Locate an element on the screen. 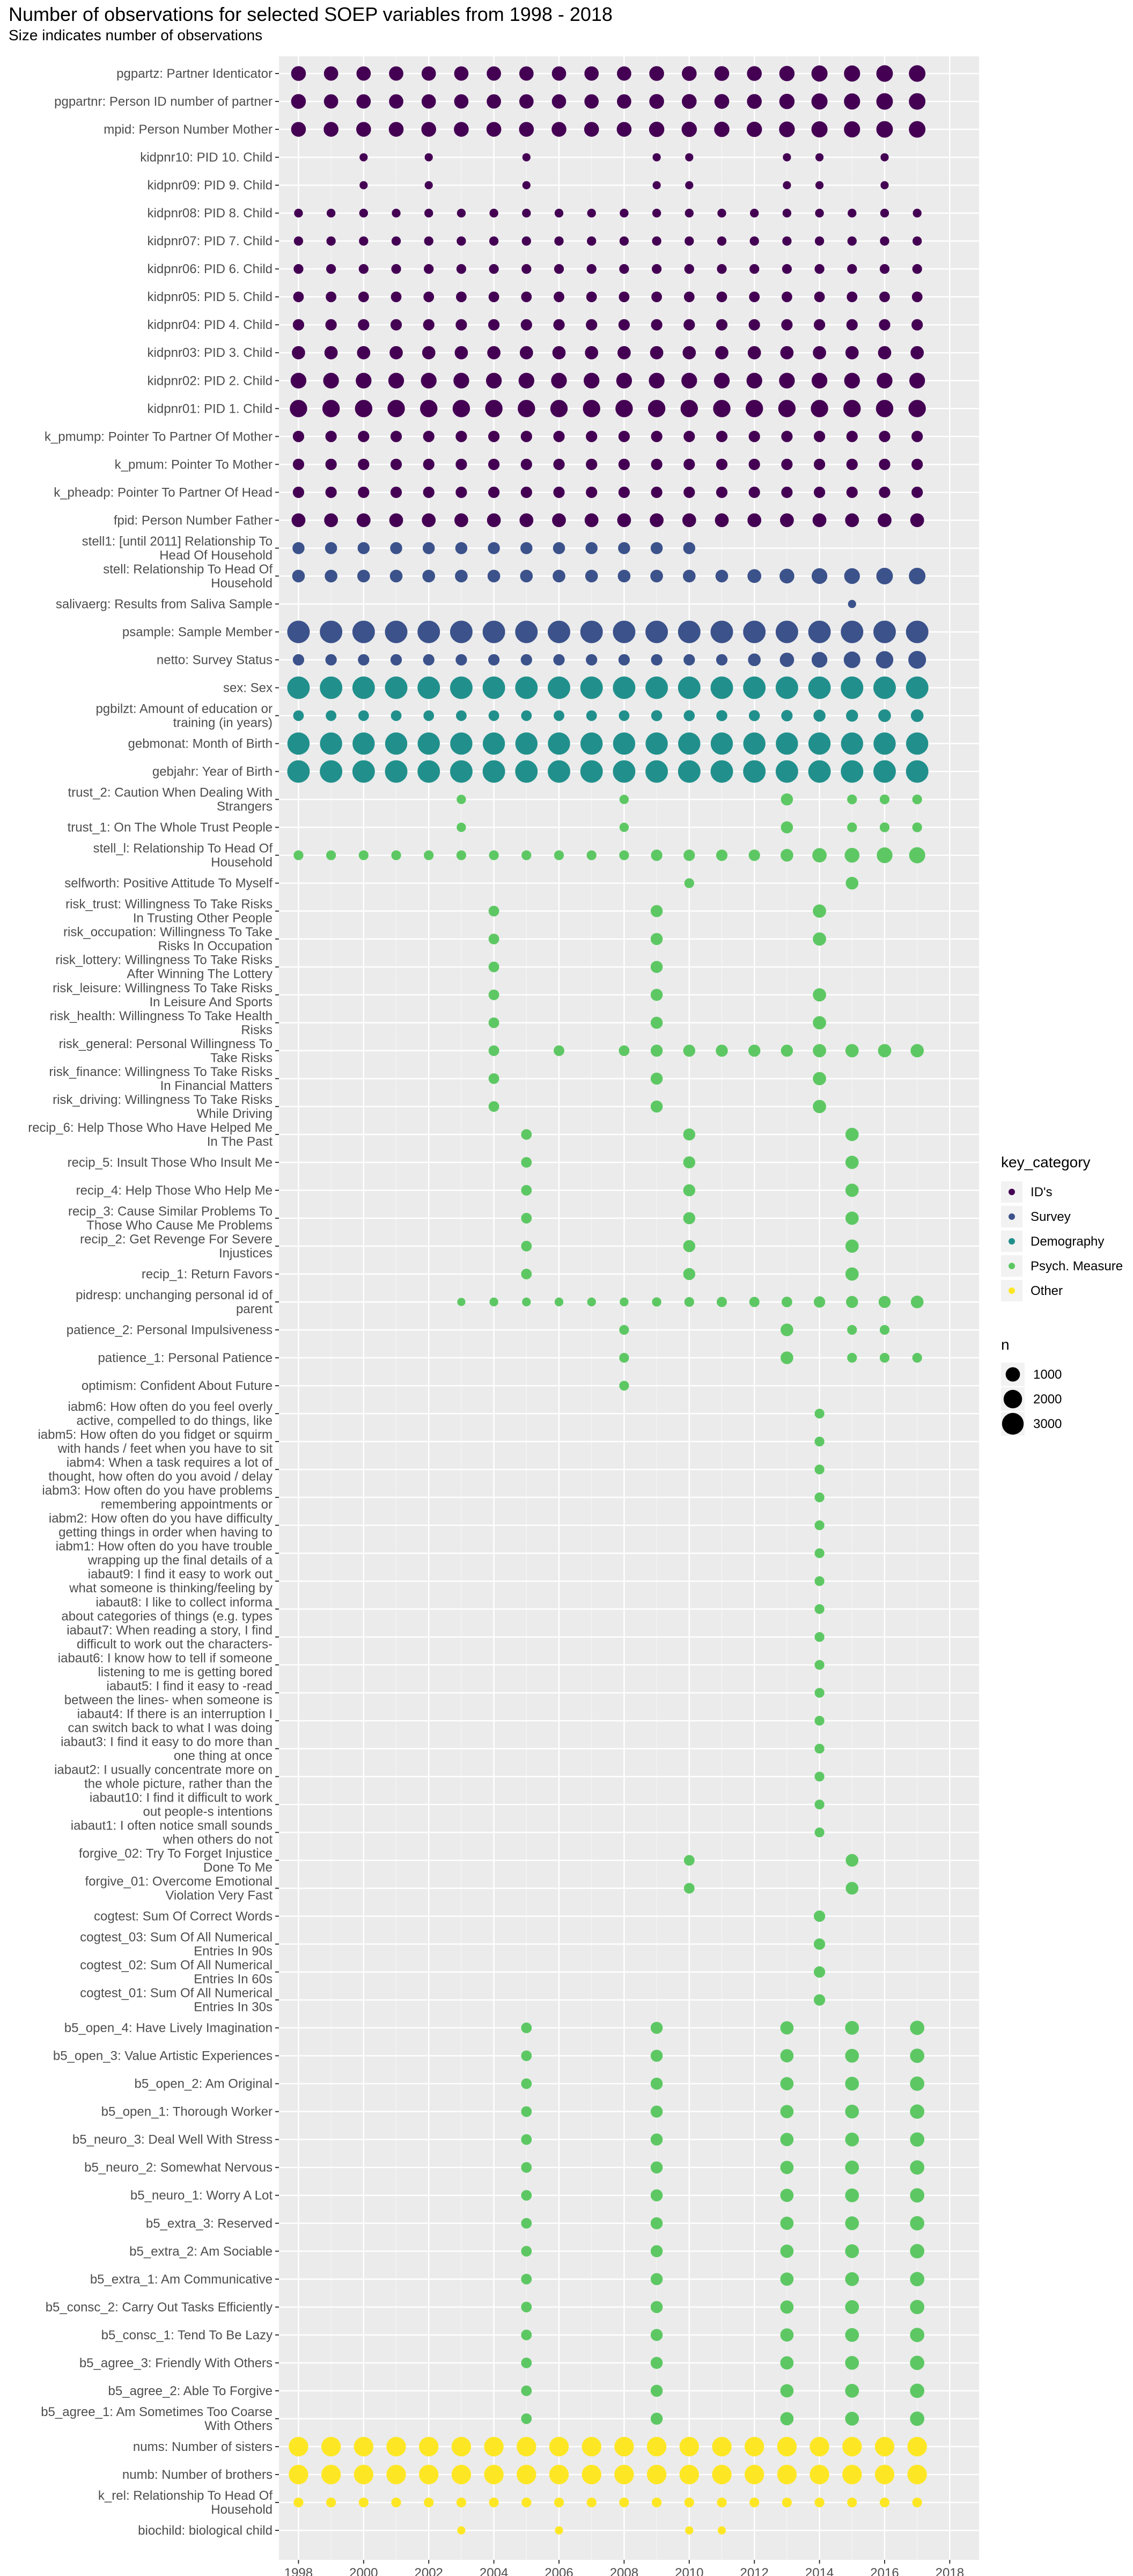  y-tick-label: mpid: Person Number Mother is located at coordinates (189, 129).